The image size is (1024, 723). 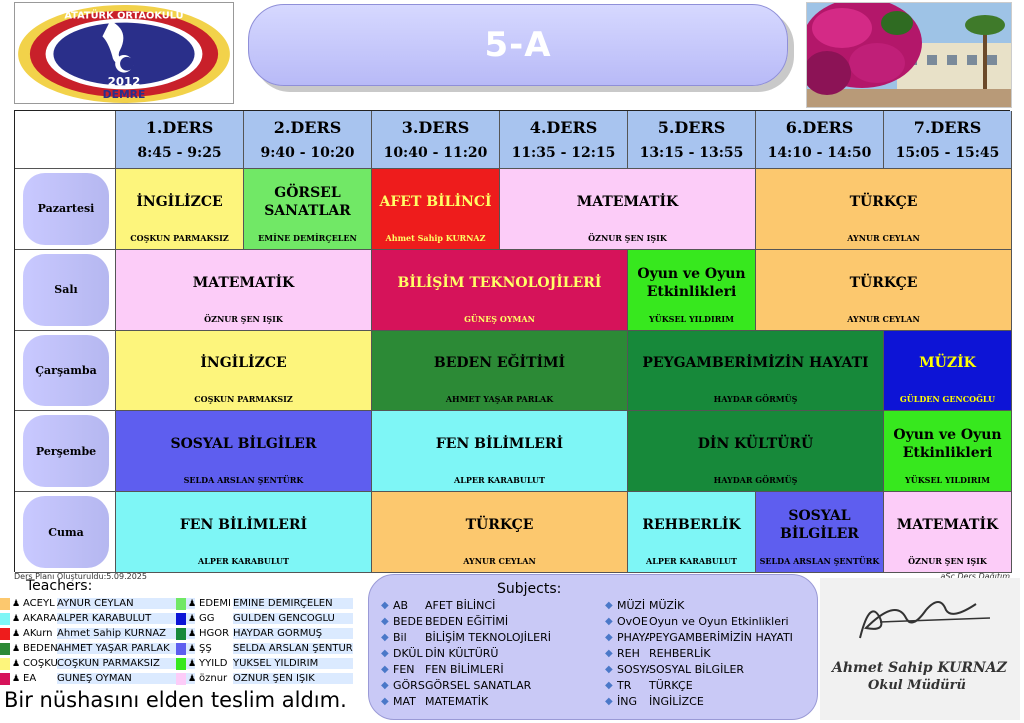 I want to click on subject-legend-item: ◆ REH REHBERLİK, so click(x=699, y=653).